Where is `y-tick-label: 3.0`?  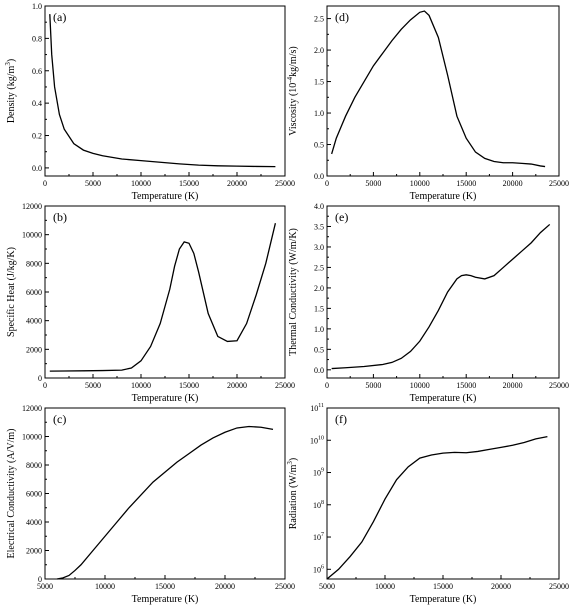 y-tick-label: 3.0 is located at coordinates (319, 247).